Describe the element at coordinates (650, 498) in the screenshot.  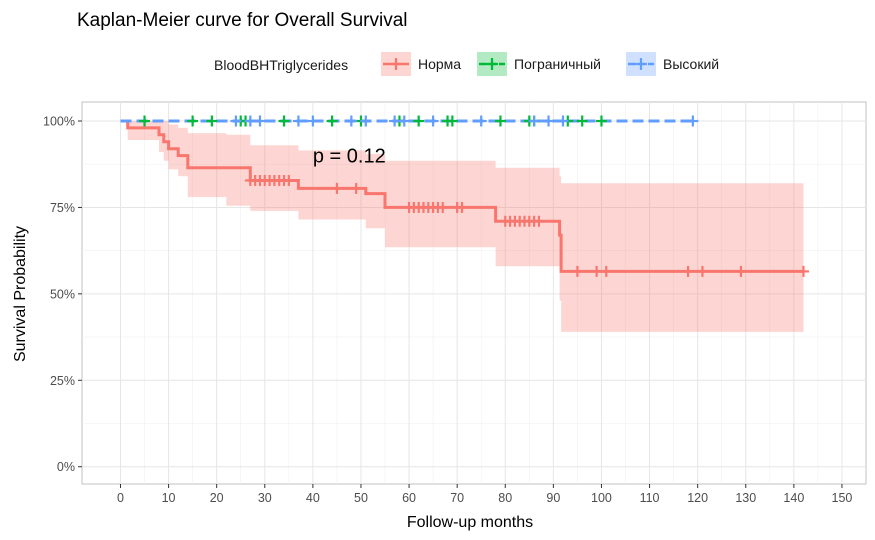
I see `x-tick-label: 110` at that location.